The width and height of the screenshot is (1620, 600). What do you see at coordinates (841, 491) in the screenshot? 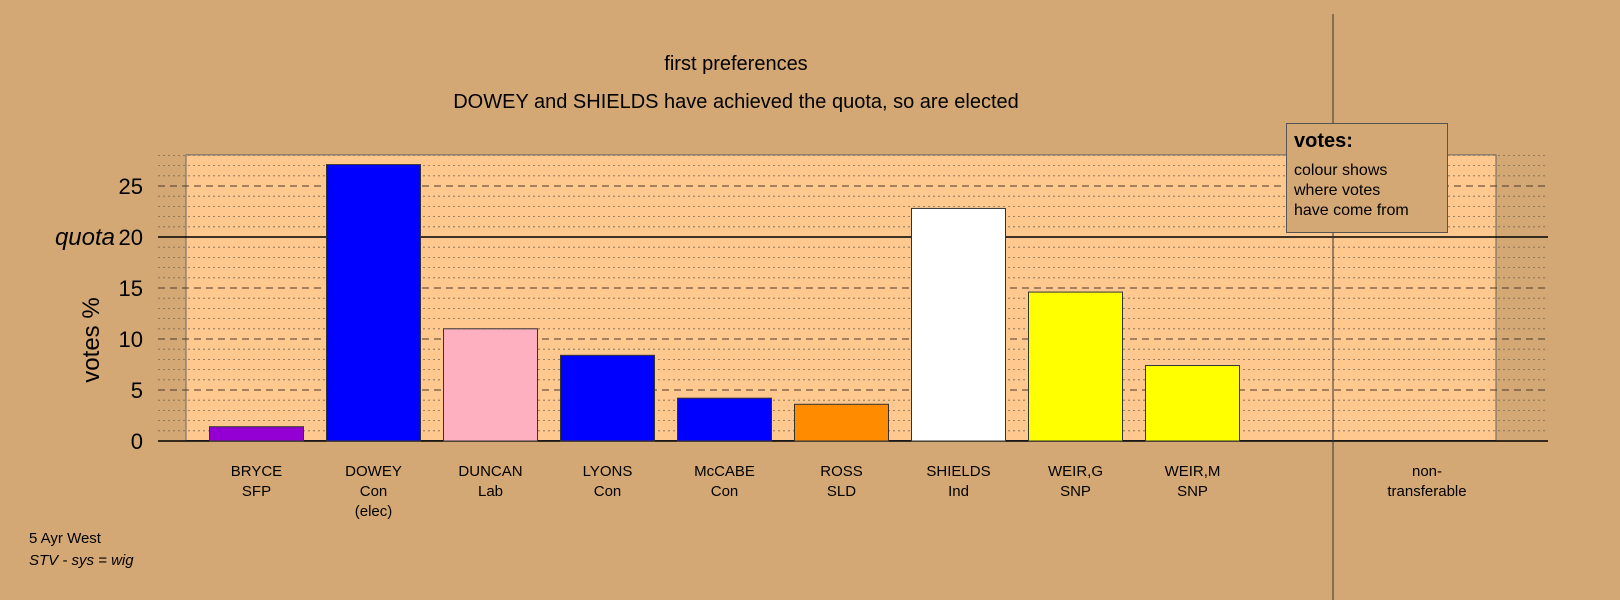
I see `party-label: SLD` at bounding box center [841, 491].